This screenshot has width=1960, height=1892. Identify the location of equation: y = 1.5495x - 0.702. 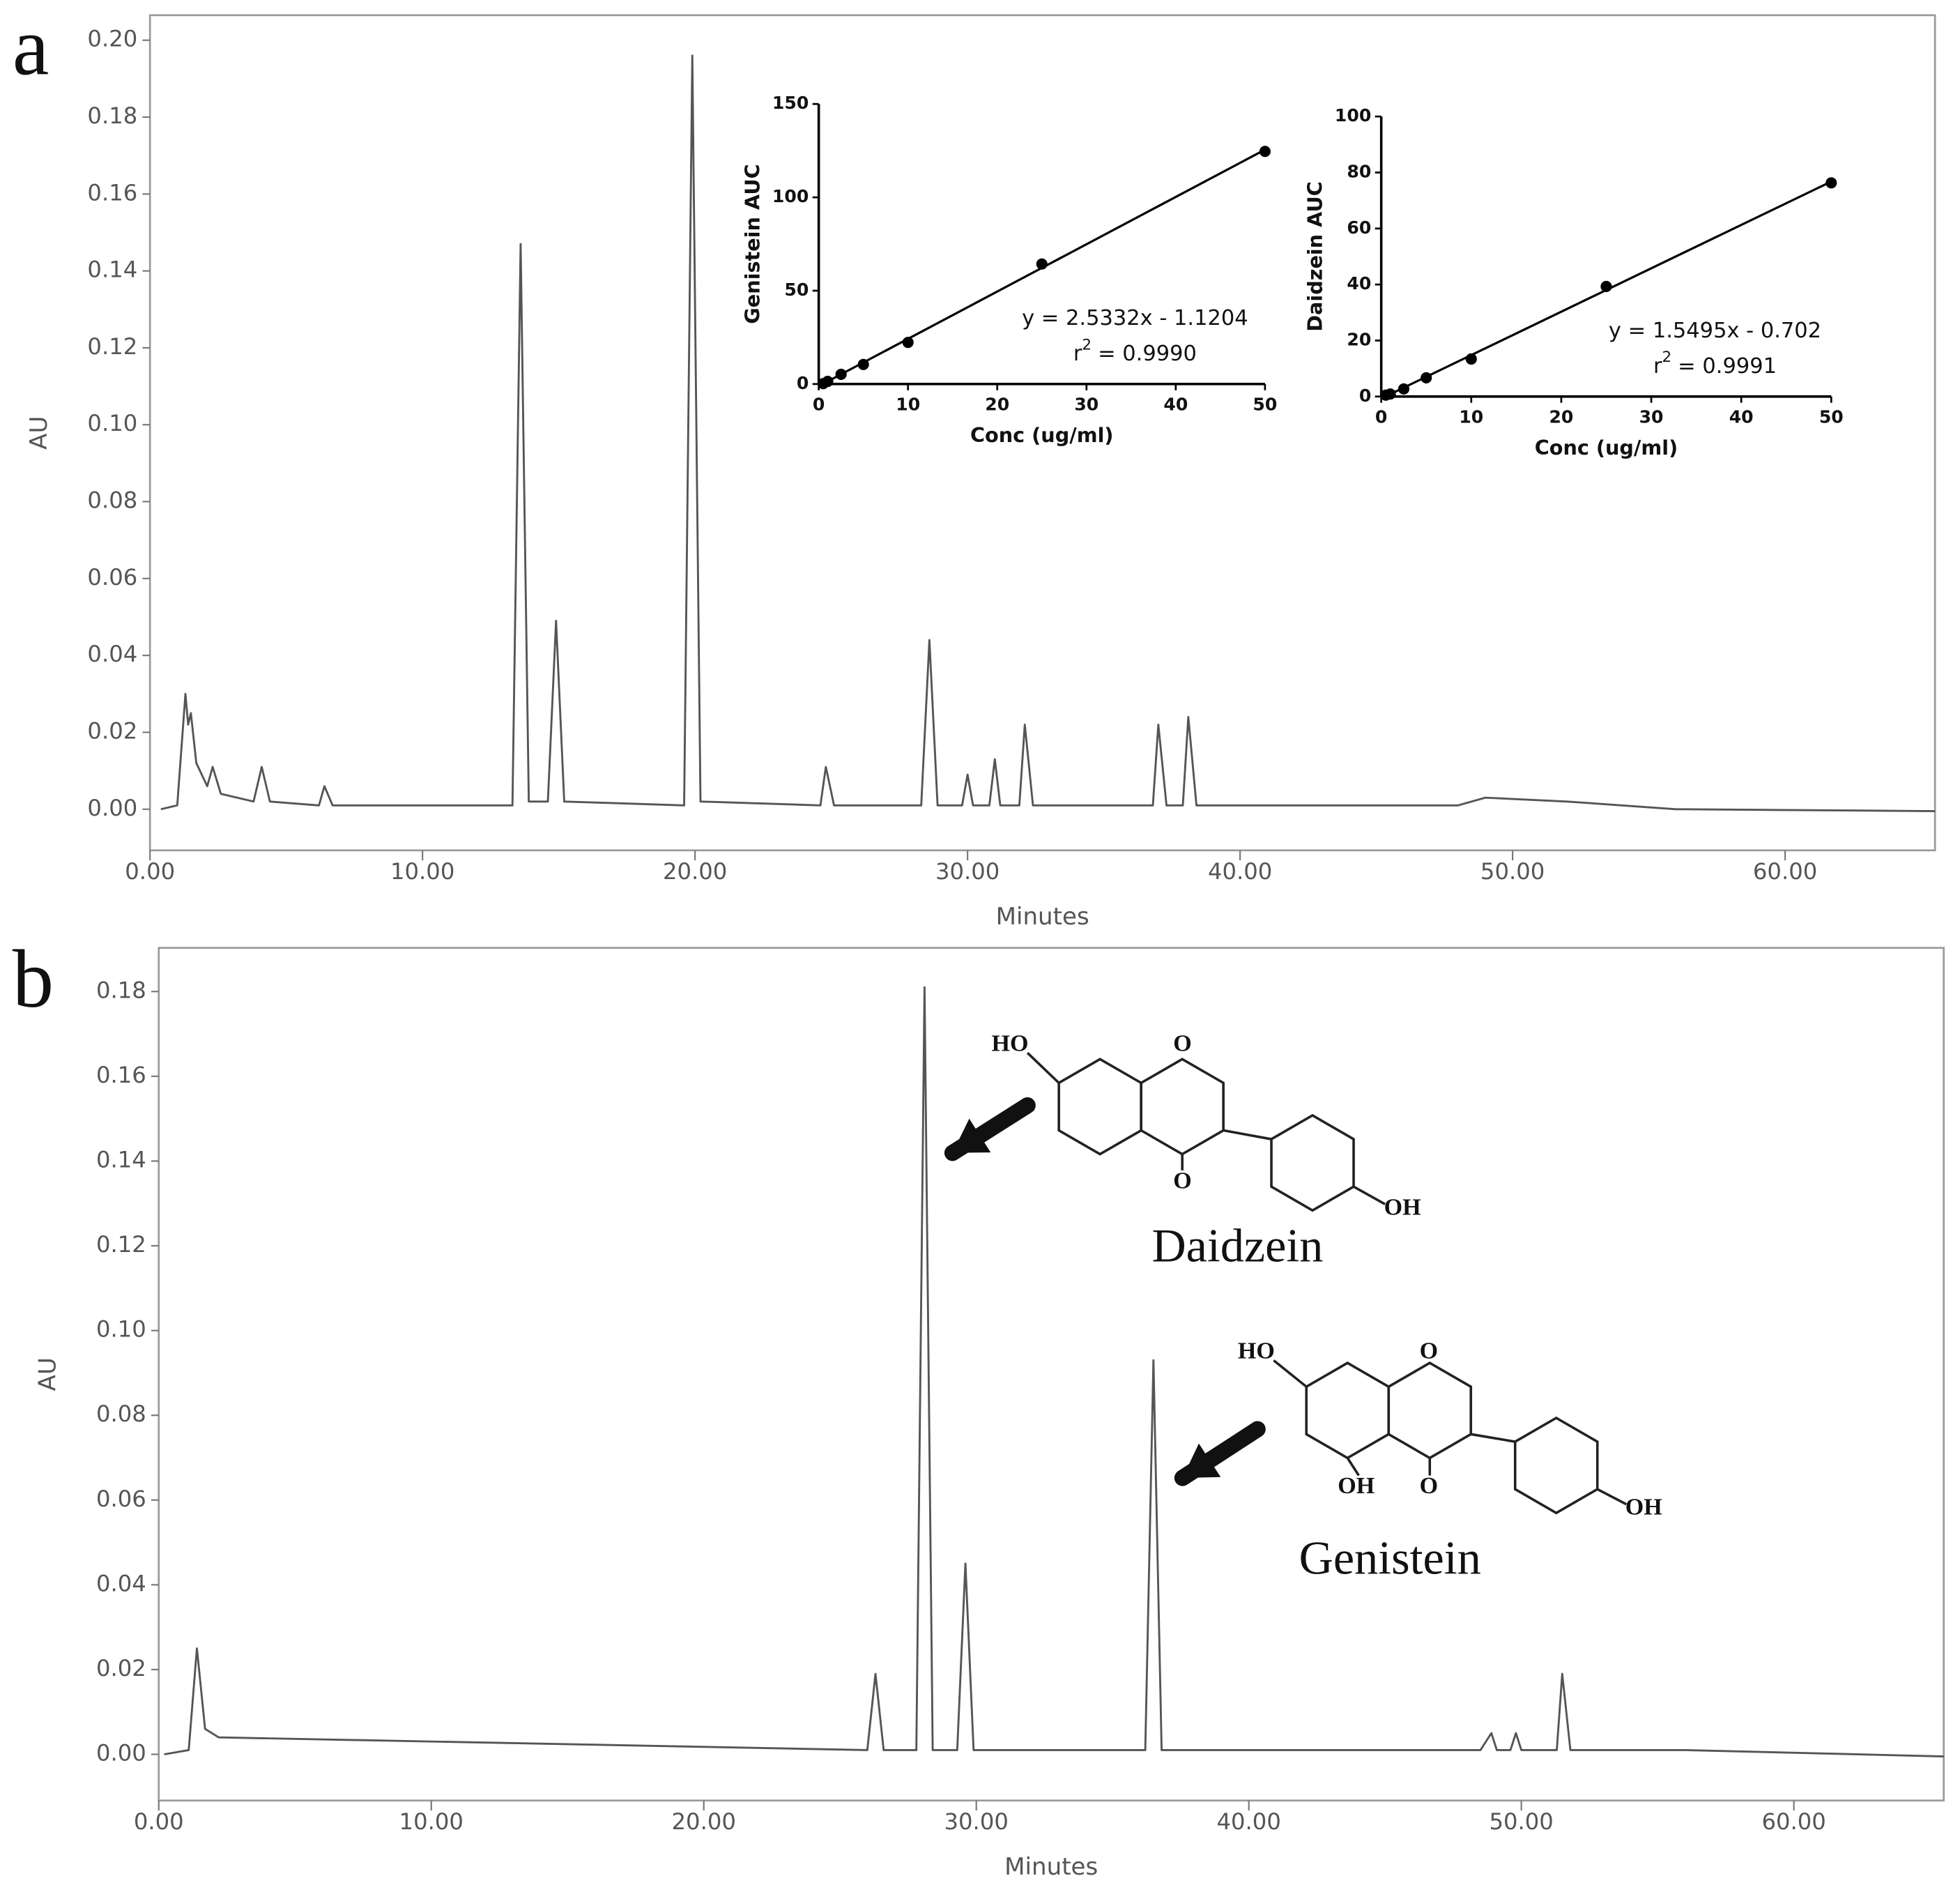
(1715, 331).